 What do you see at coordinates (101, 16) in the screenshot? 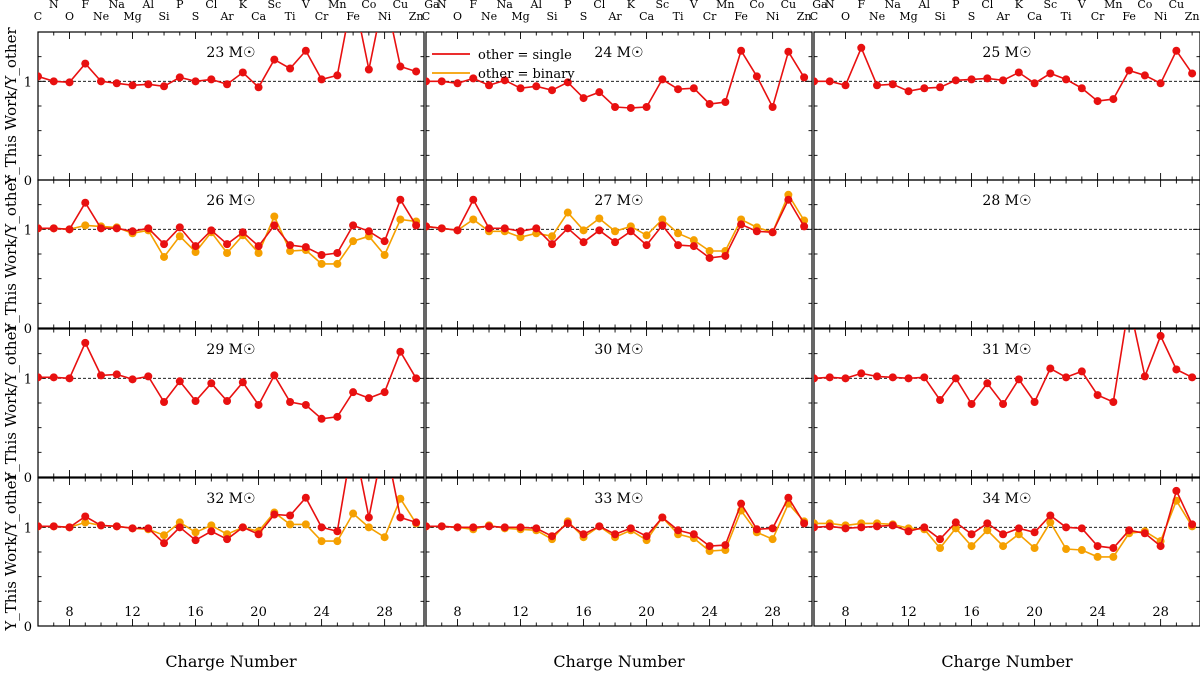
I see `element-label-bottom: Ne` at bounding box center [101, 16].